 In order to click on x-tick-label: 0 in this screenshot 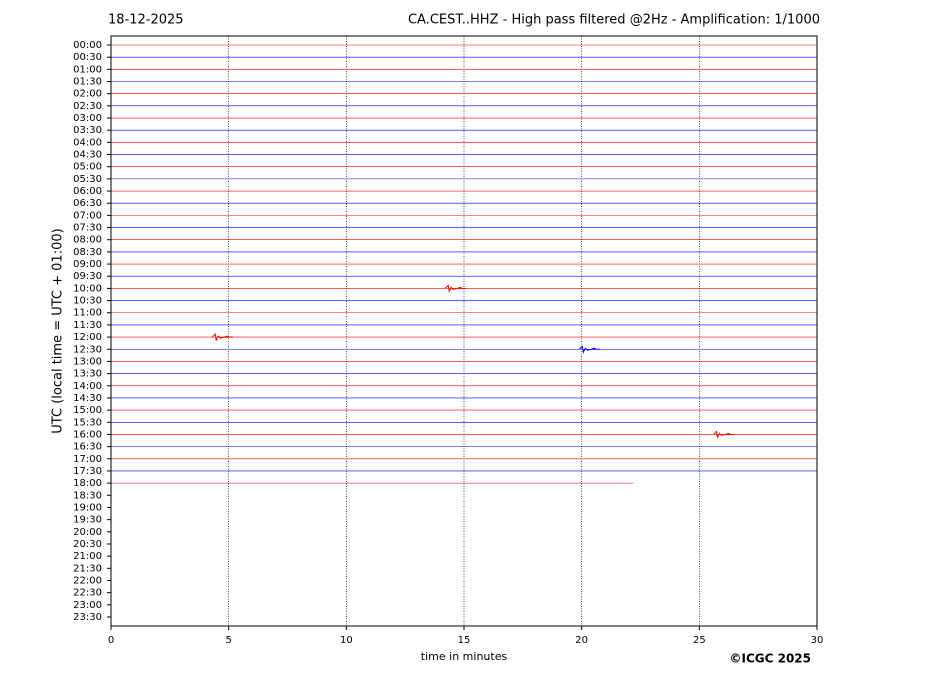, I will do `click(111, 640)`.